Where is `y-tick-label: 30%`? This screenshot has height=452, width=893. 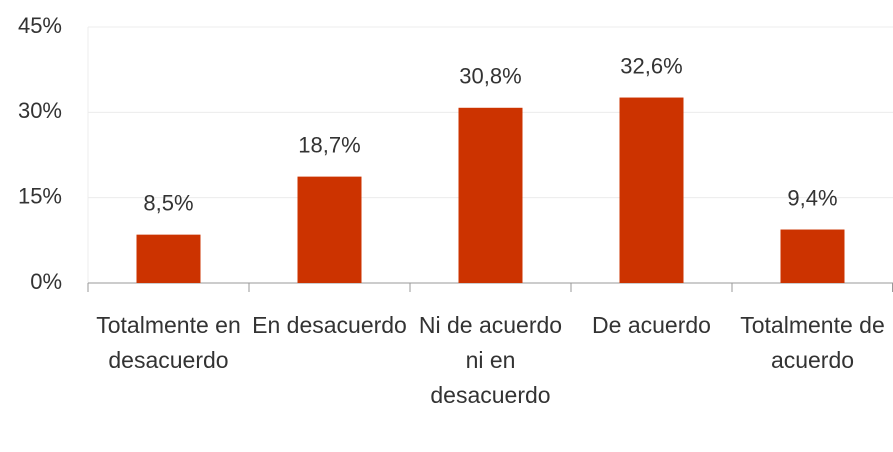 y-tick-label: 30% is located at coordinates (40, 110).